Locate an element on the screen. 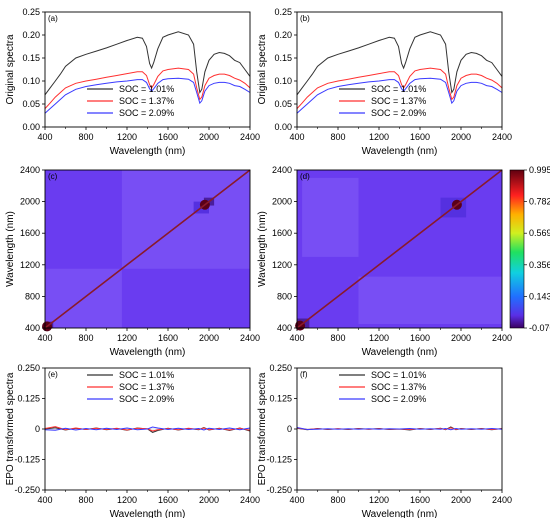 This screenshot has width=550, height=518. panel-label: (b) is located at coordinates (305, 18).